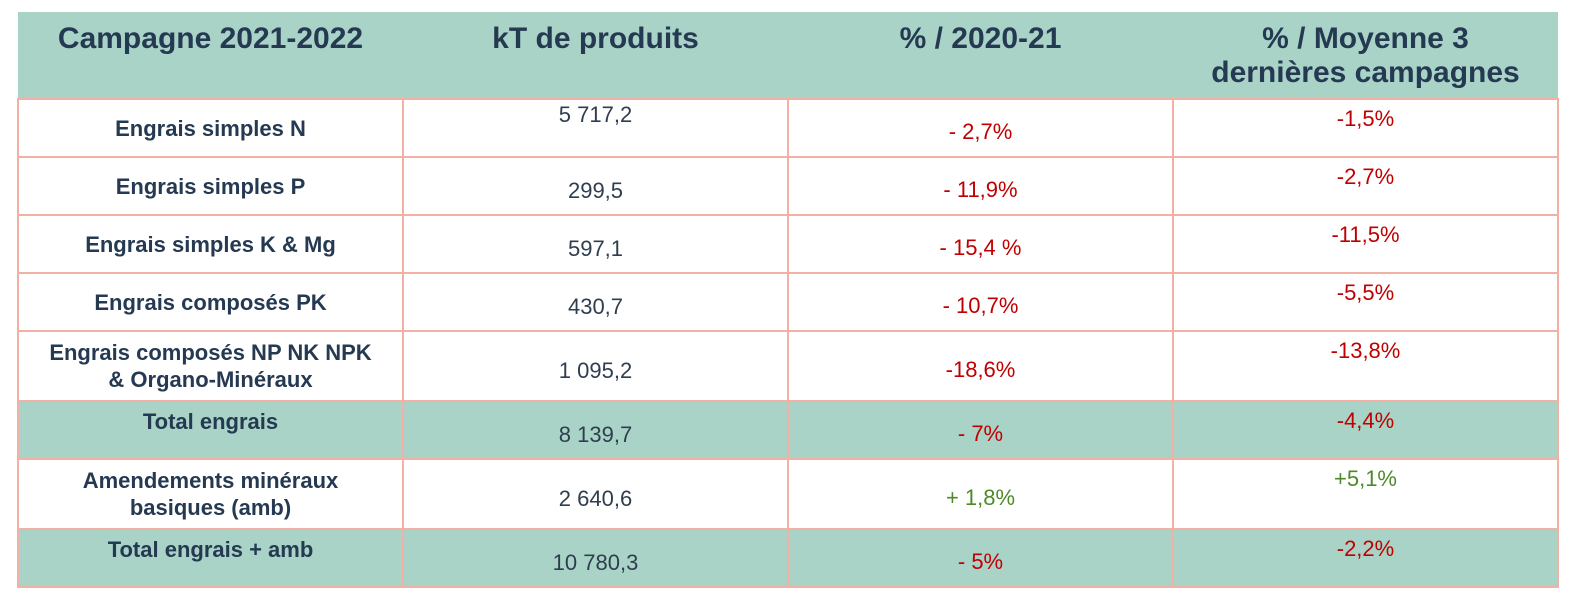  I want to click on row-label-line1: Engrais simples P, so click(210, 186).